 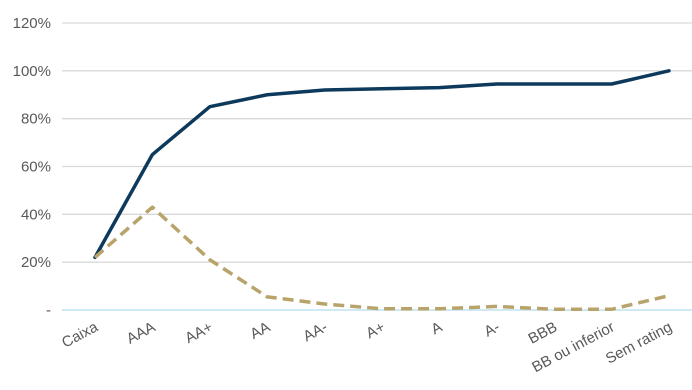 I want to click on x-tick-label: BBB, so click(x=543, y=333).